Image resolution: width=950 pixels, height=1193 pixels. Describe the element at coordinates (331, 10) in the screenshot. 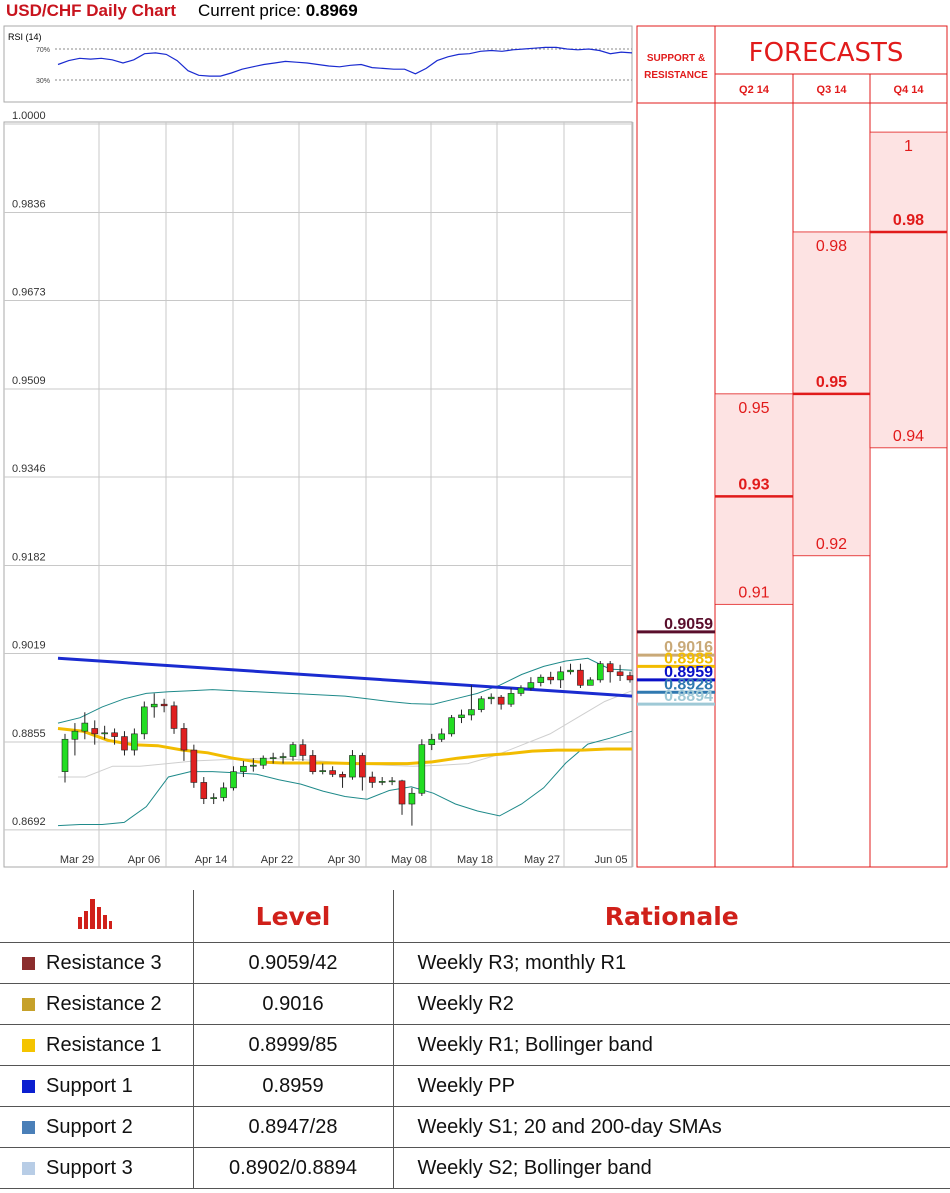

I see `price-value: 0.8969` at that location.